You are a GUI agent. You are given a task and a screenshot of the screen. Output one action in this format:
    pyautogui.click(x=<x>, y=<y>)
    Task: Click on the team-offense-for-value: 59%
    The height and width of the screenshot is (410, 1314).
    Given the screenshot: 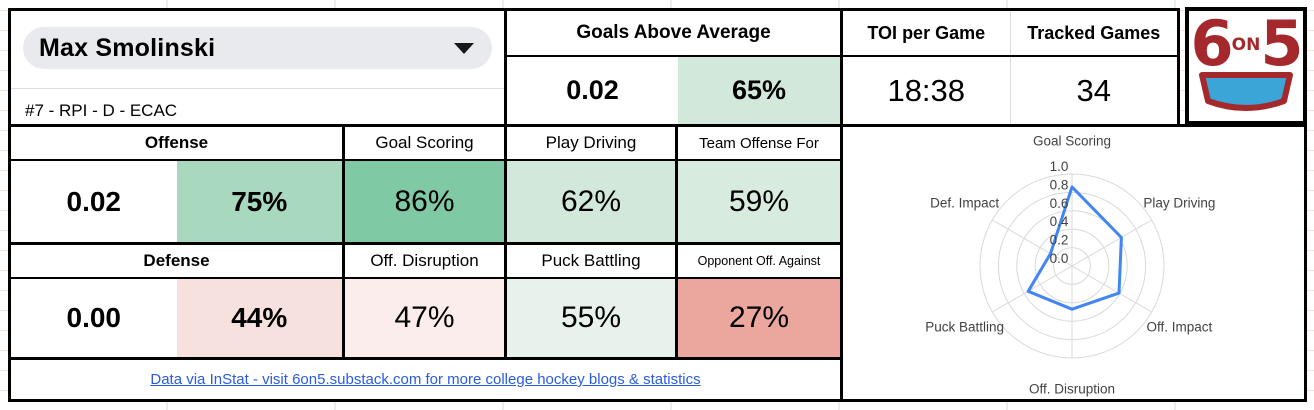 What is the action you would take?
    pyautogui.click(x=759, y=201)
    